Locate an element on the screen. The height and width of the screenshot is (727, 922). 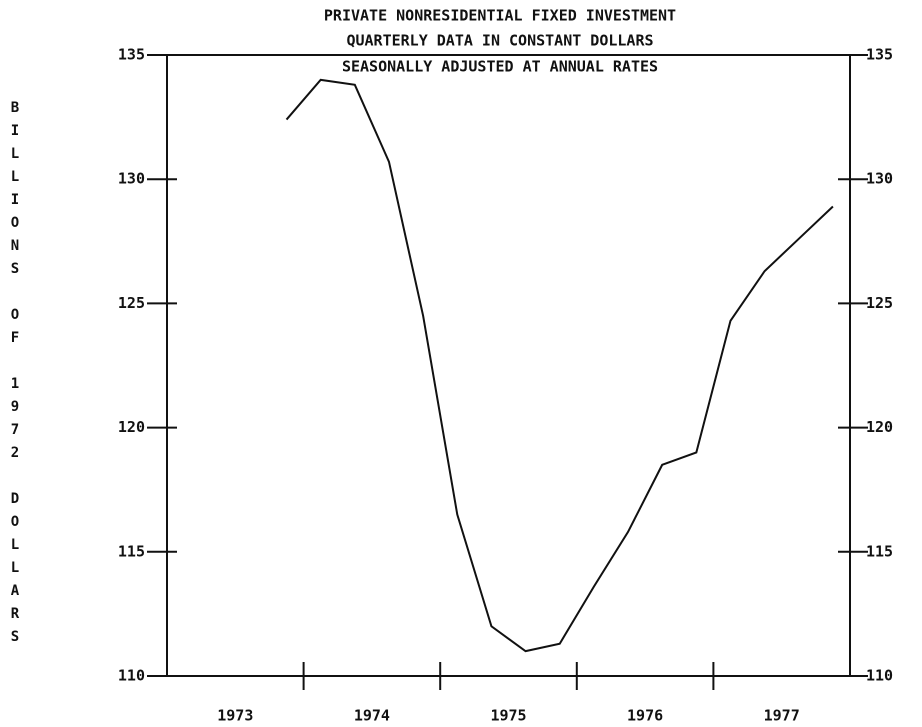
x-tick-label: 1973 is located at coordinates (235, 716).